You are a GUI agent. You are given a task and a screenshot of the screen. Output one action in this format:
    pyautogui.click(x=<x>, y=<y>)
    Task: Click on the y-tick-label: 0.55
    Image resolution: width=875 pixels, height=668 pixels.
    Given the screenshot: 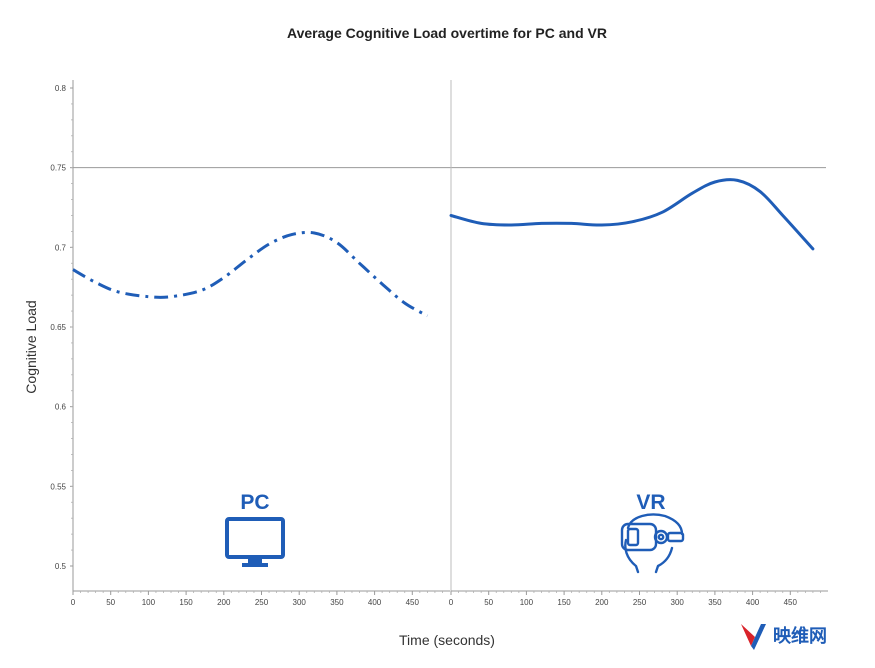 What is the action you would take?
    pyautogui.click(x=58, y=486)
    